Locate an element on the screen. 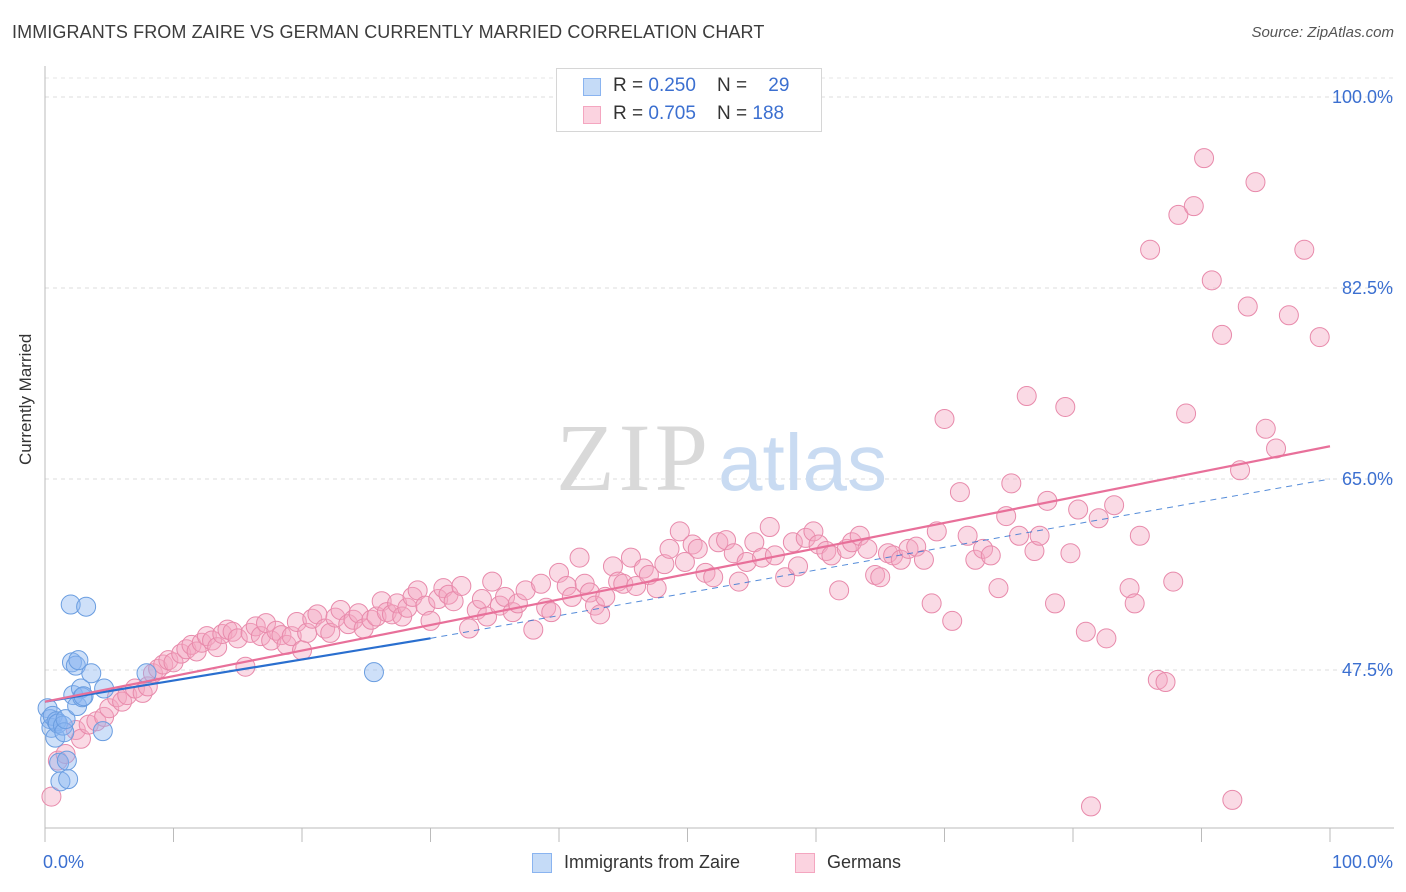  y-axis-label: Currently Married is located at coordinates (25, 399).